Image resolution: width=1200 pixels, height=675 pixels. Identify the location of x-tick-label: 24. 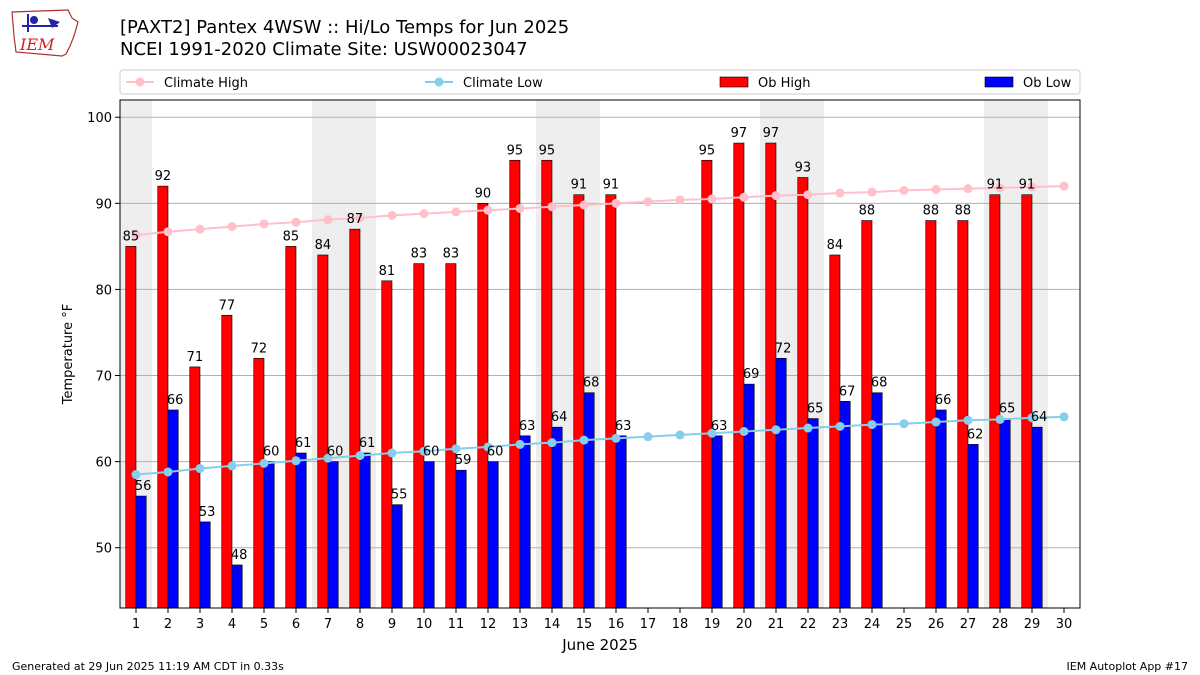
(872, 624).